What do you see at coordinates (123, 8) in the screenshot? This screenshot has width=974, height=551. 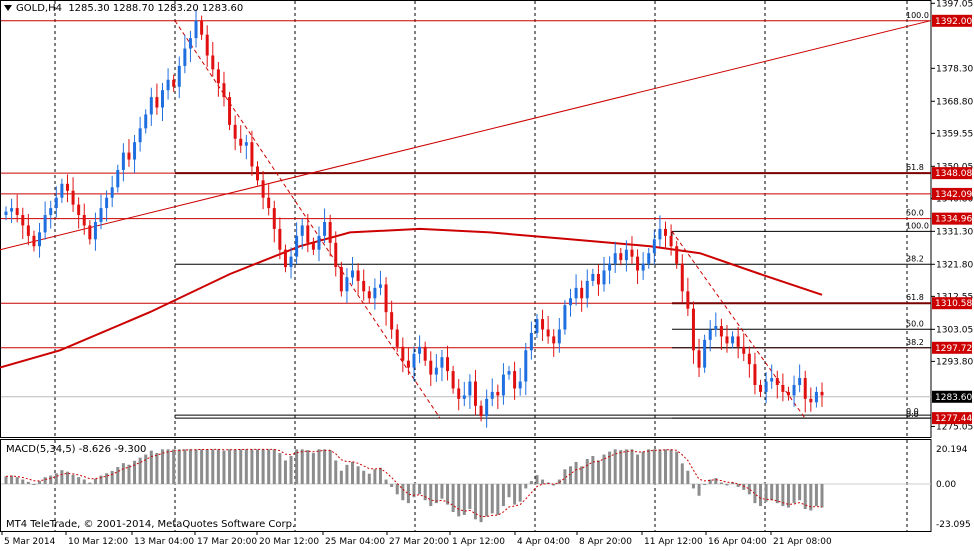 I see `symbol-header: GOLD,H4 1285.30 1288.70 1283.20 1283.60` at bounding box center [123, 8].